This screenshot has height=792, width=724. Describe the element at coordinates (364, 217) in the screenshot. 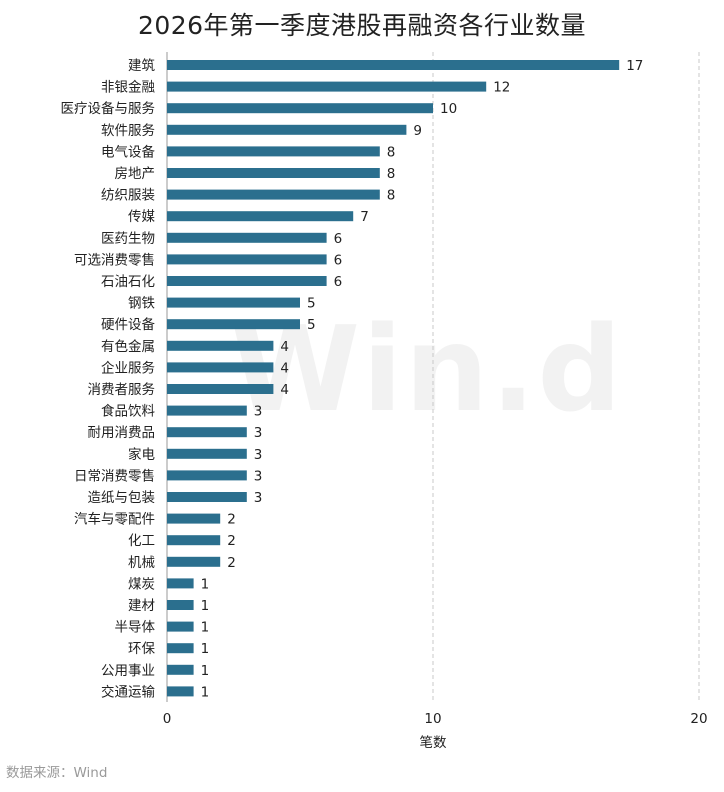

I see `data-label: 7` at that location.